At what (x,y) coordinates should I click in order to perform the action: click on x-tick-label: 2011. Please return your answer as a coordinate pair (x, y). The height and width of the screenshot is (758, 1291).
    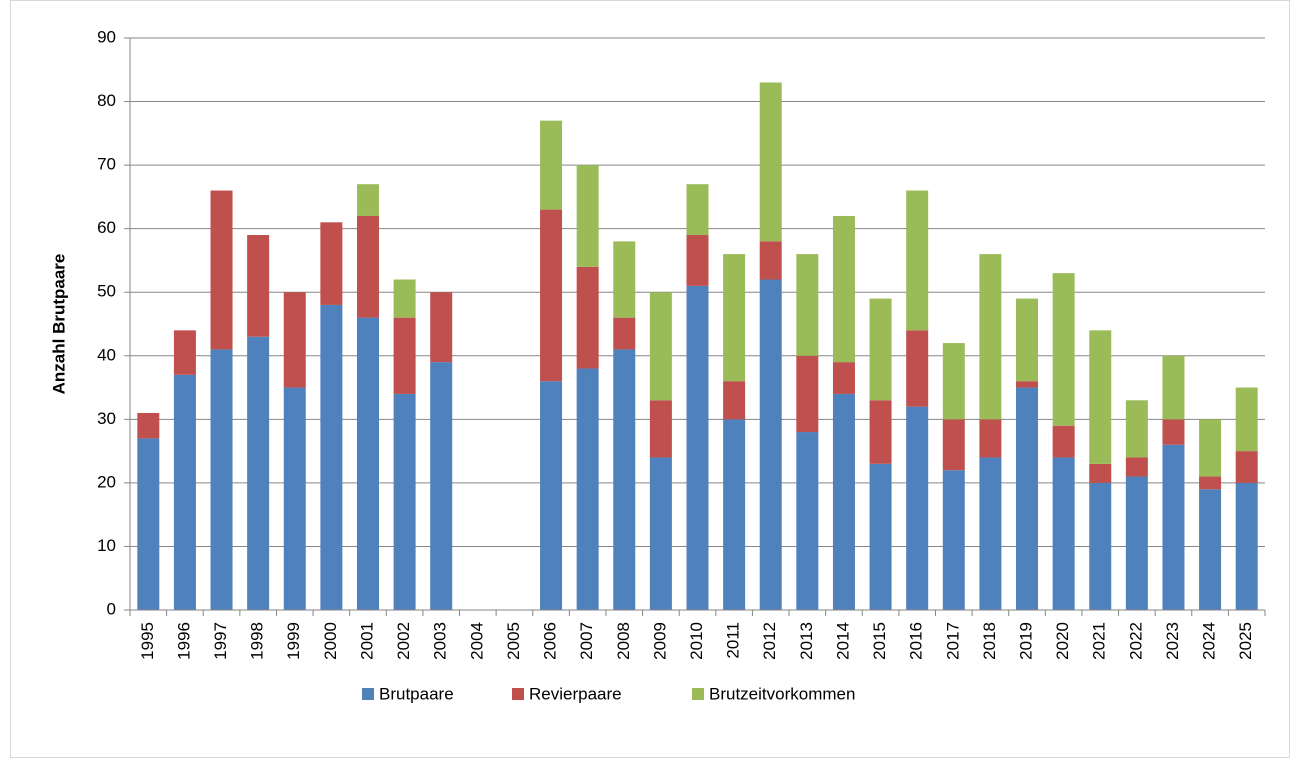
    Looking at the image, I should click on (733, 640).